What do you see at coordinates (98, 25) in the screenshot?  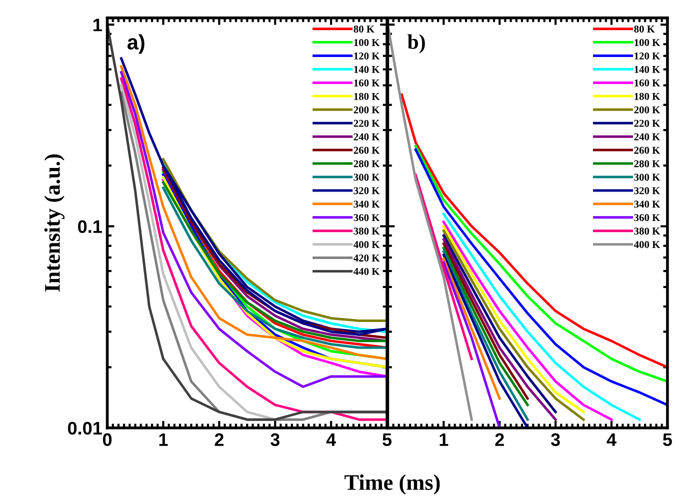 I see `y-tick-label: 1` at bounding box center [98, 25].